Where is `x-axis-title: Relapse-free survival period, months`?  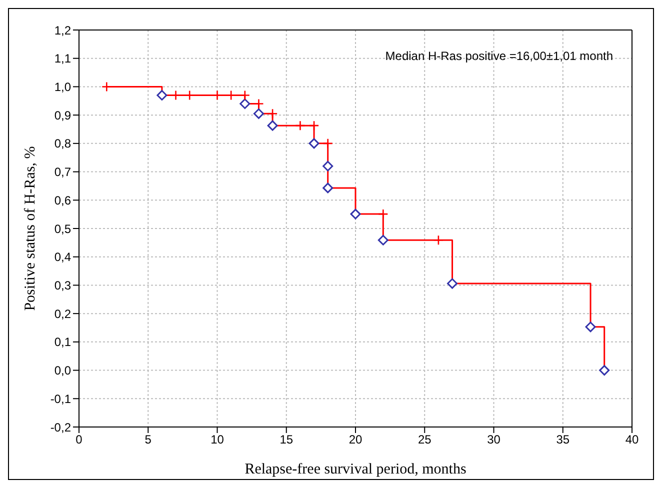
x-axis-title: Relapse-free survival period, months is located at coordinates (355, 470).